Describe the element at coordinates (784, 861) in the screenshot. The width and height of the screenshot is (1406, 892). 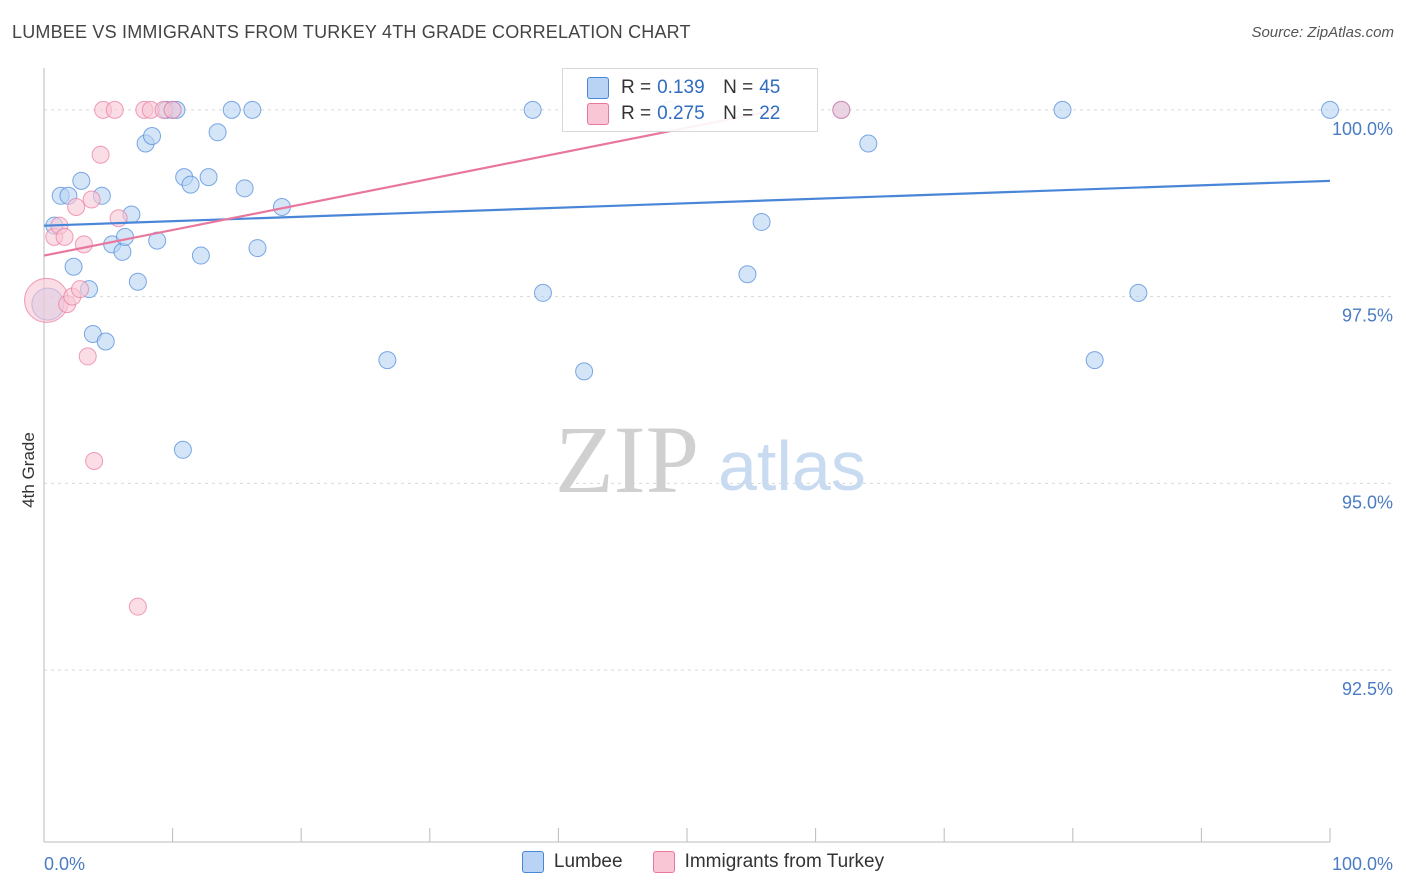
I see `legend-label-turkey: Immigrants from Turkey` at that location.